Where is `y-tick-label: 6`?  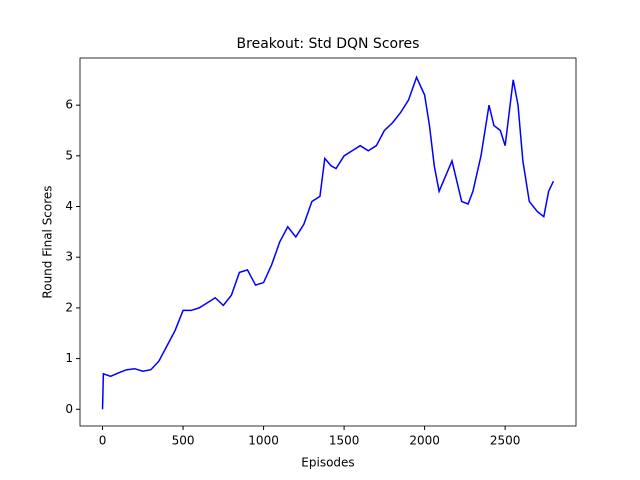 y-tick-label: 6 is located at coordinates (69, 105).